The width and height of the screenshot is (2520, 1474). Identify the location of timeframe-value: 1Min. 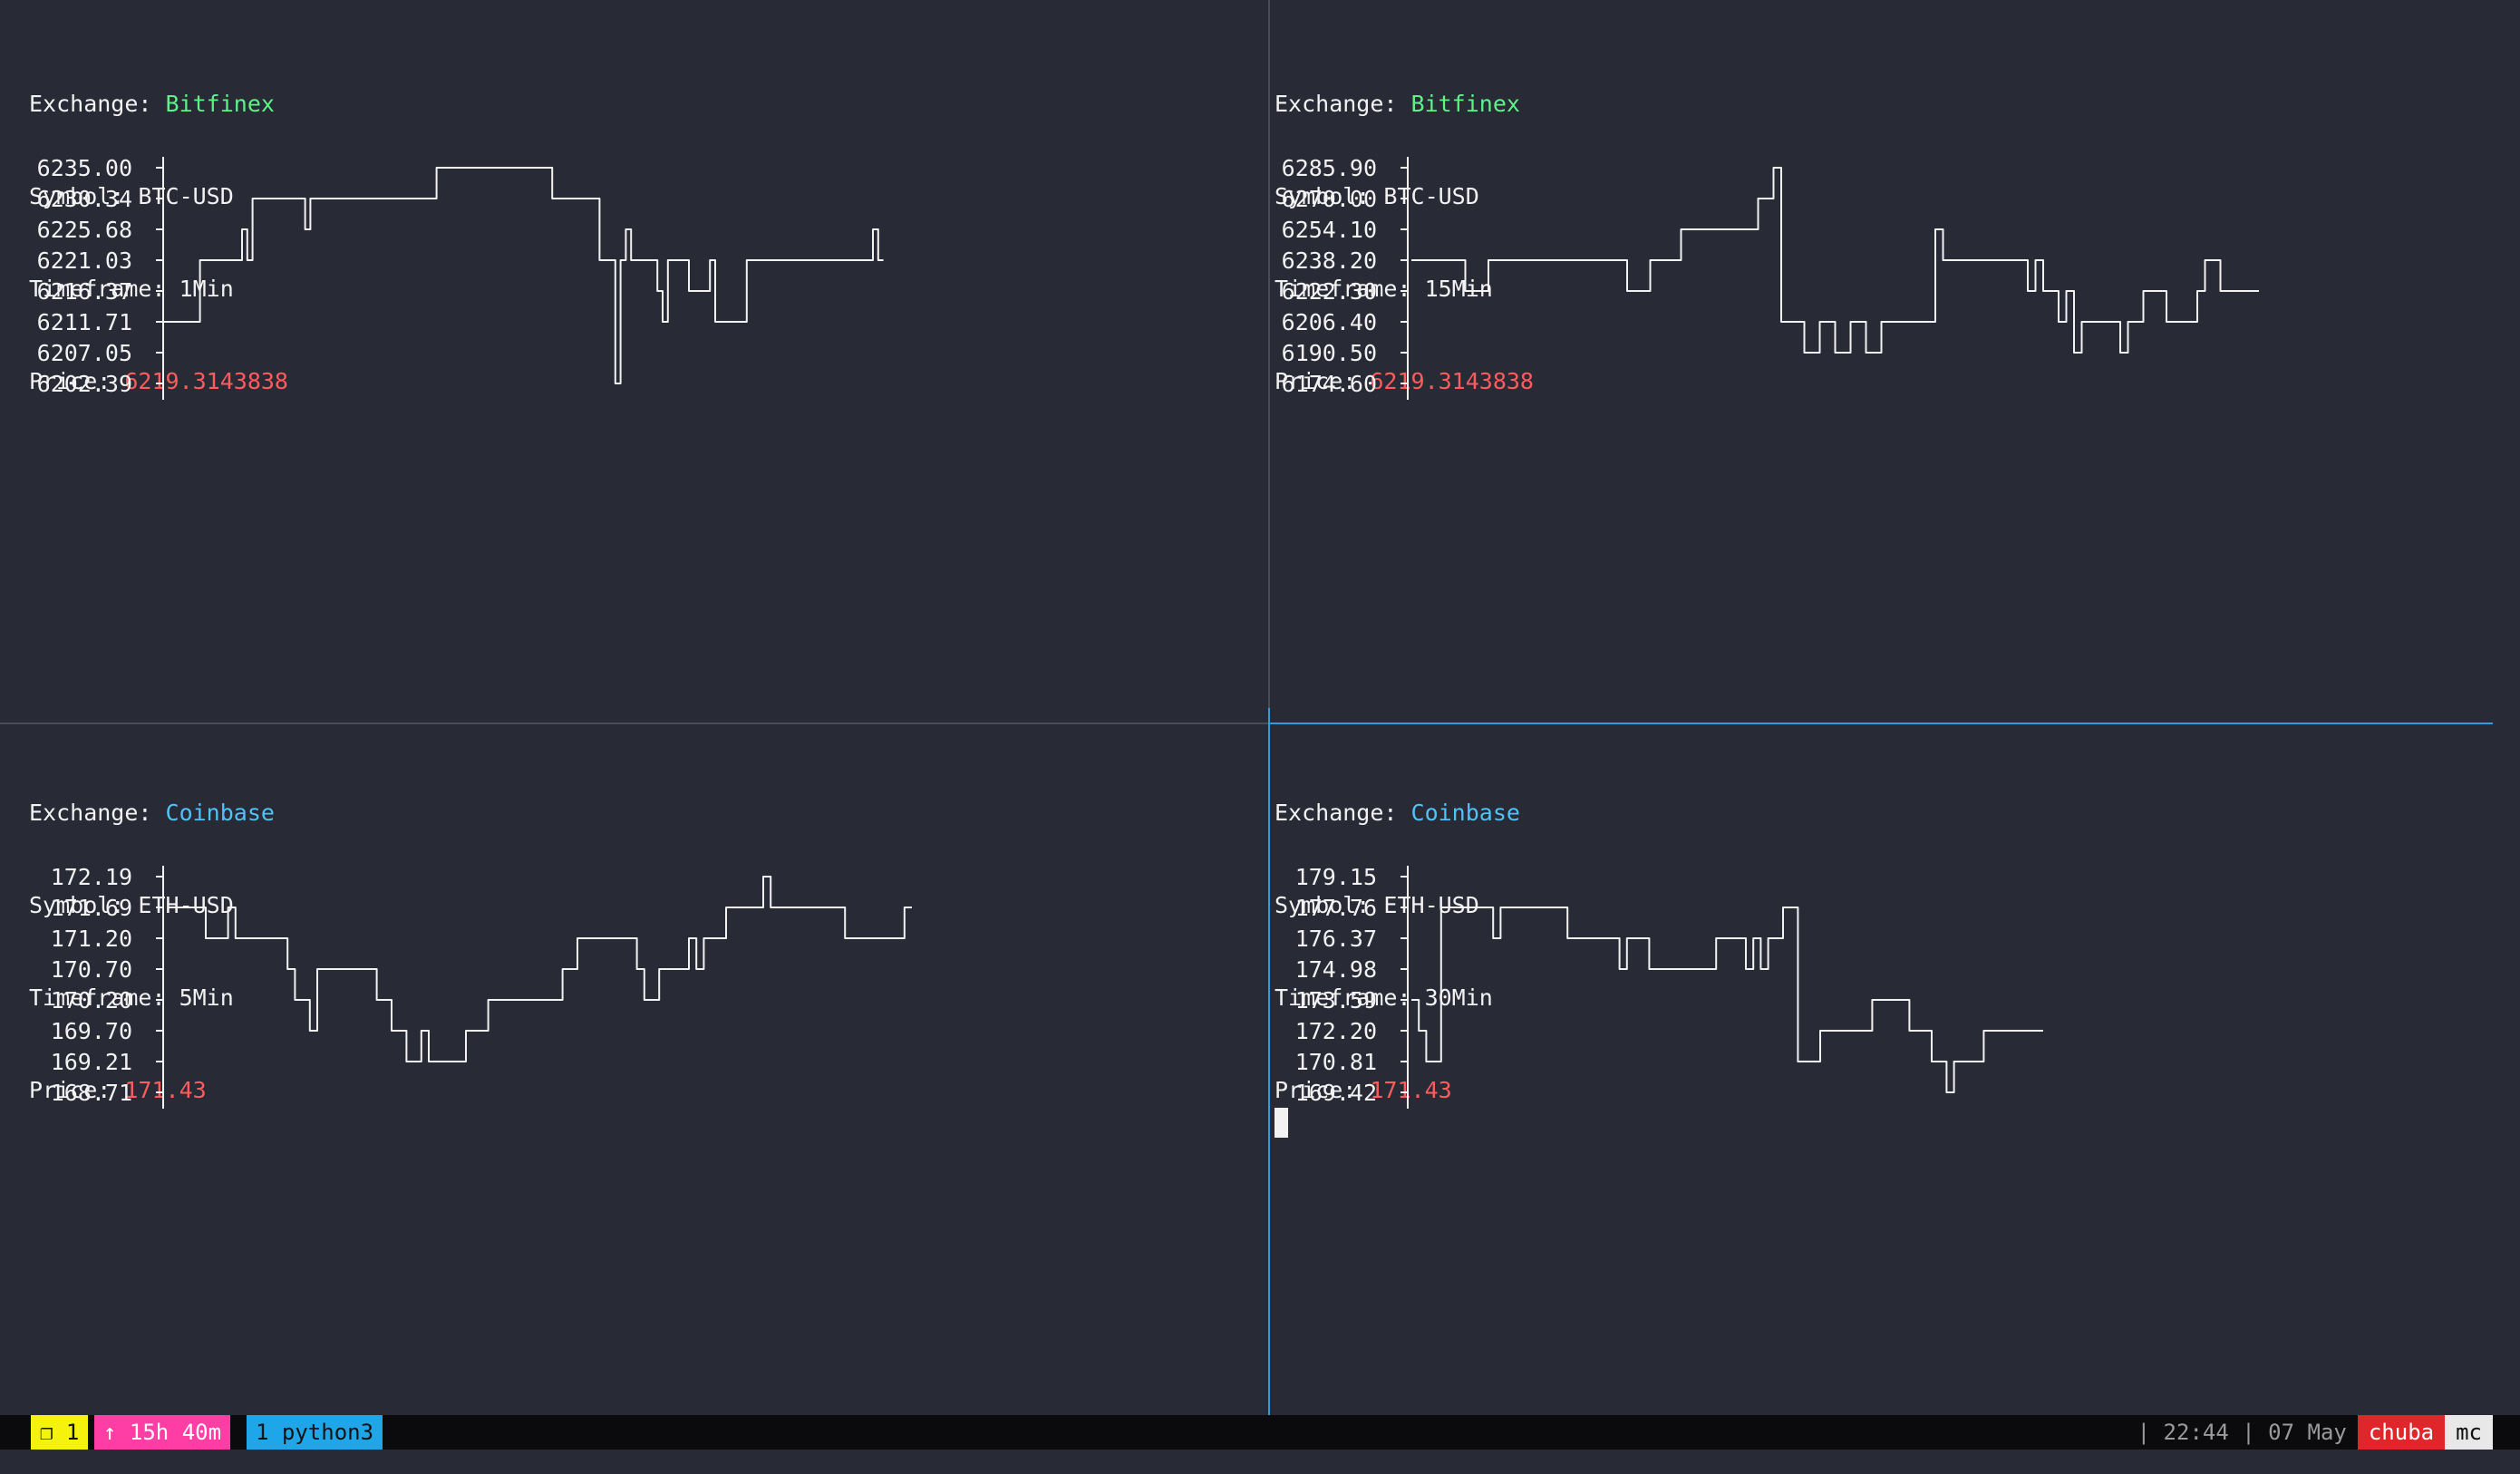
(207, 289).